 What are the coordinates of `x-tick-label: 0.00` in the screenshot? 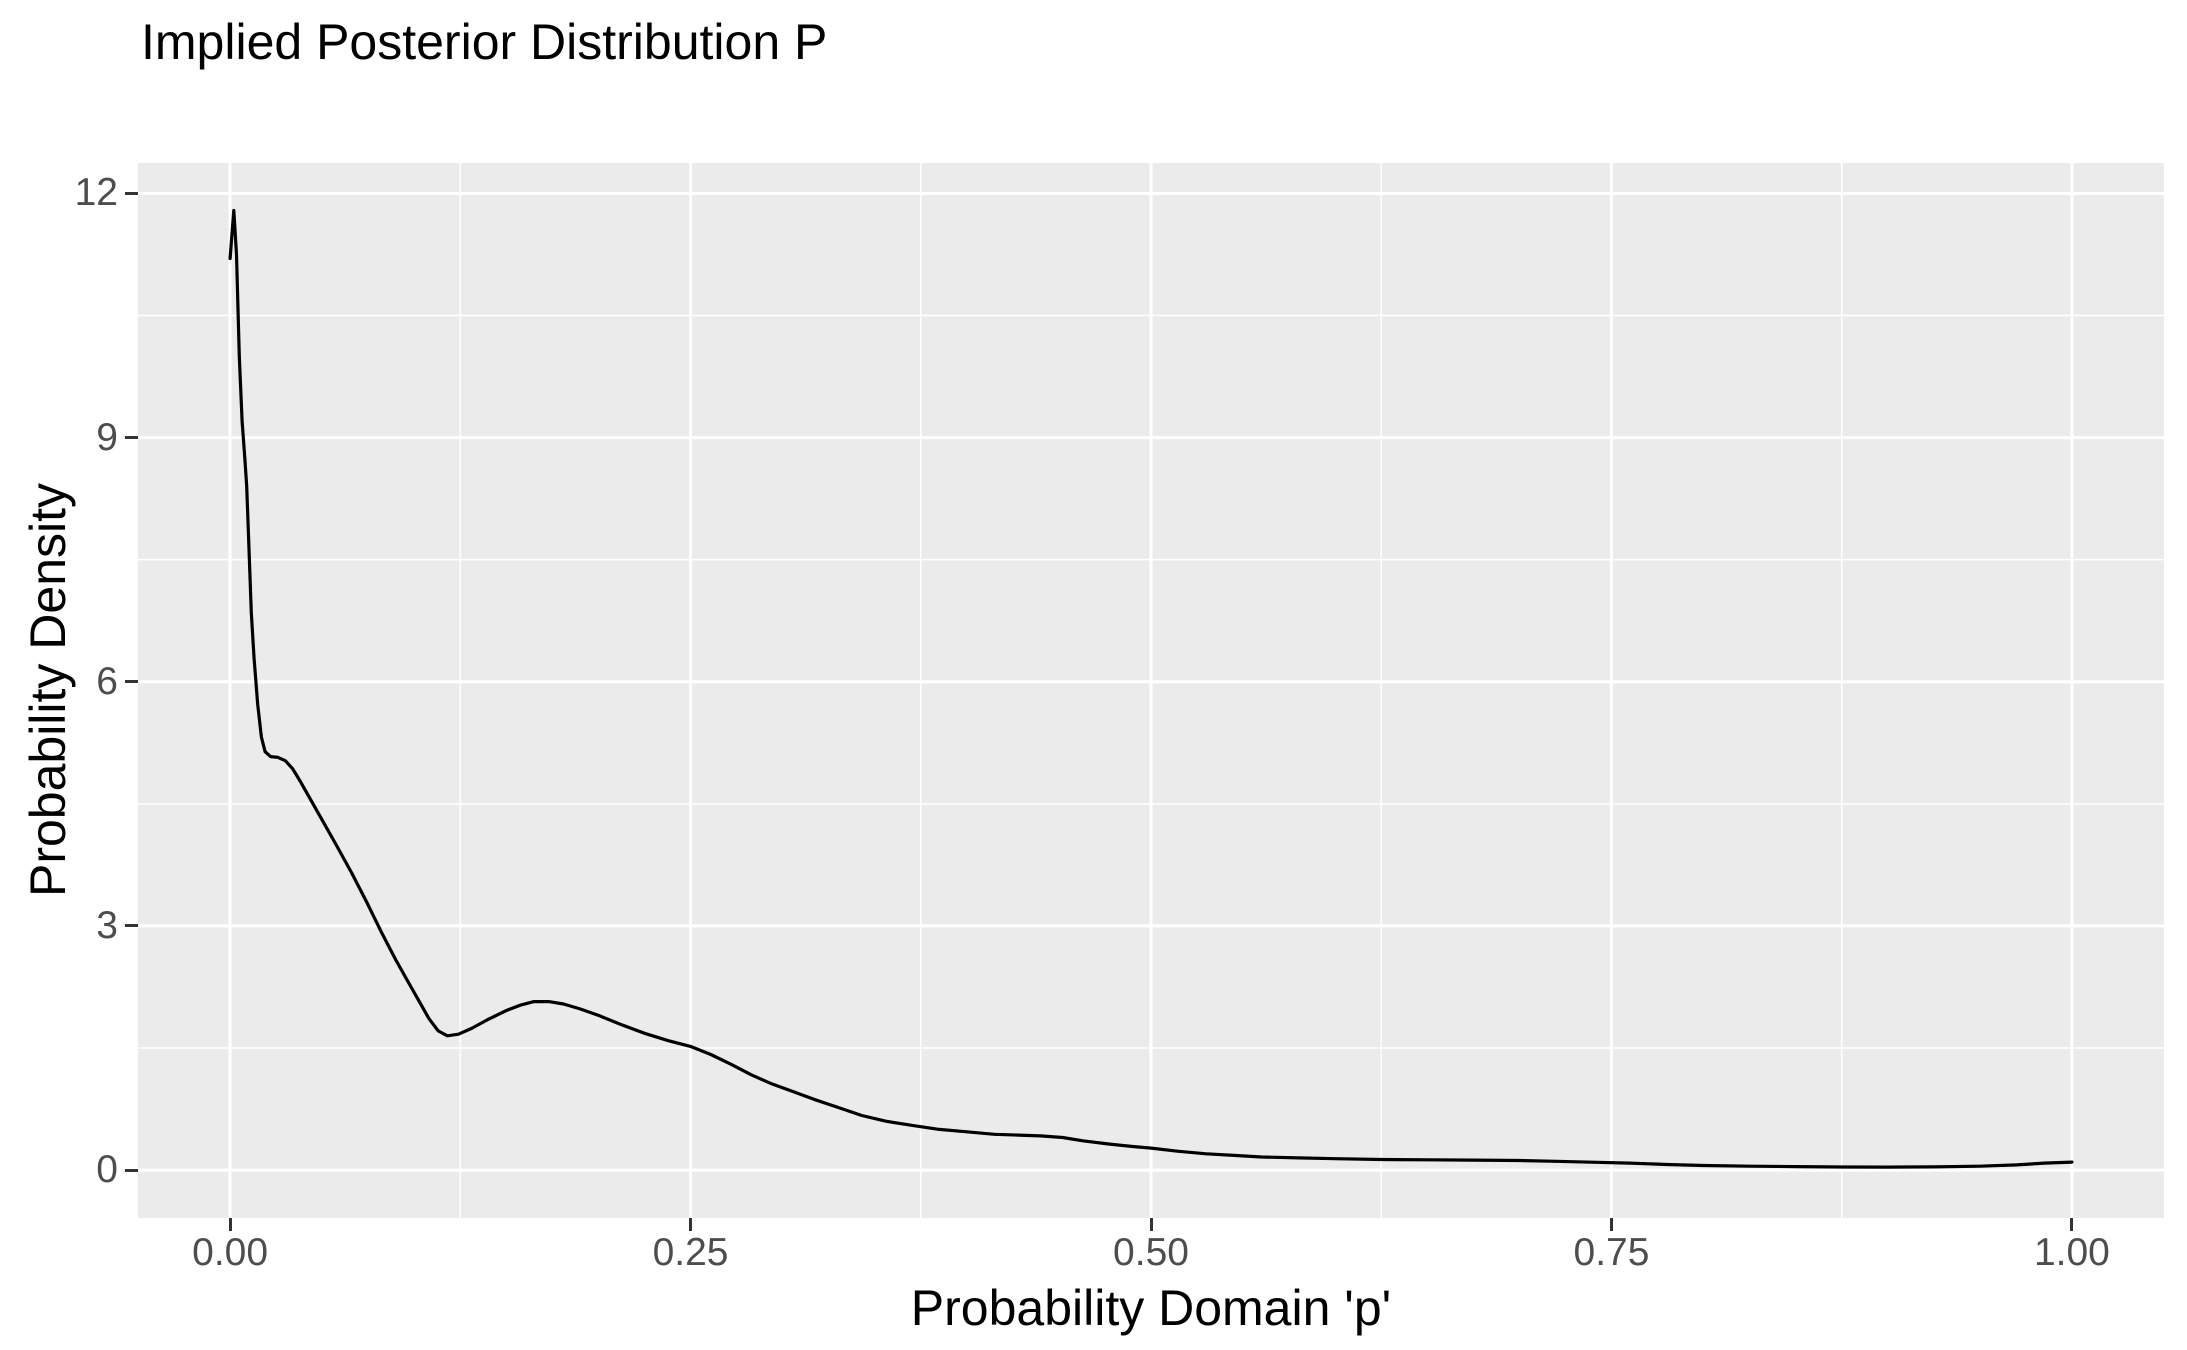 It's located at (230, 1252).